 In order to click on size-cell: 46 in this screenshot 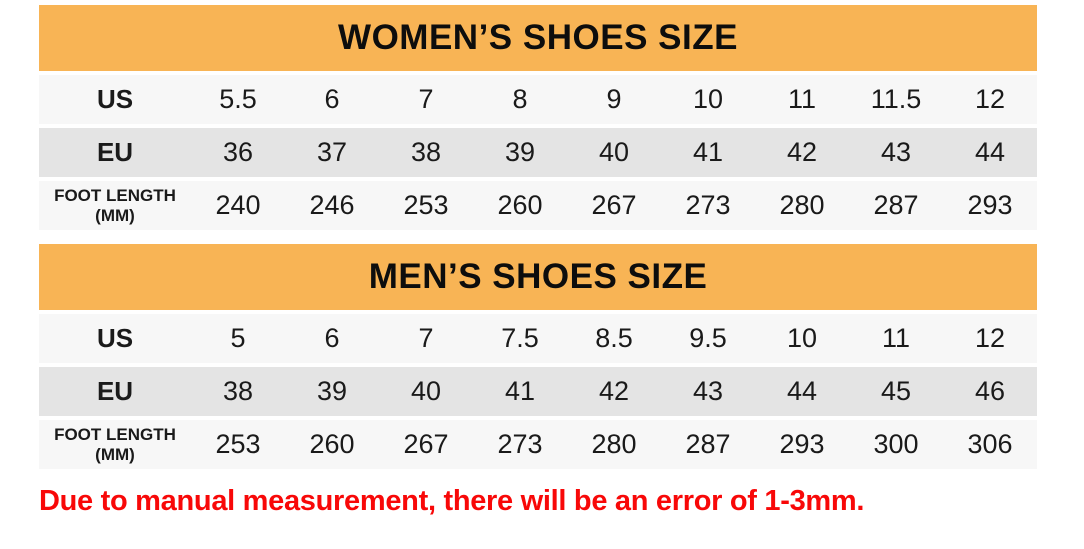, I will do `click(990, 391)`.